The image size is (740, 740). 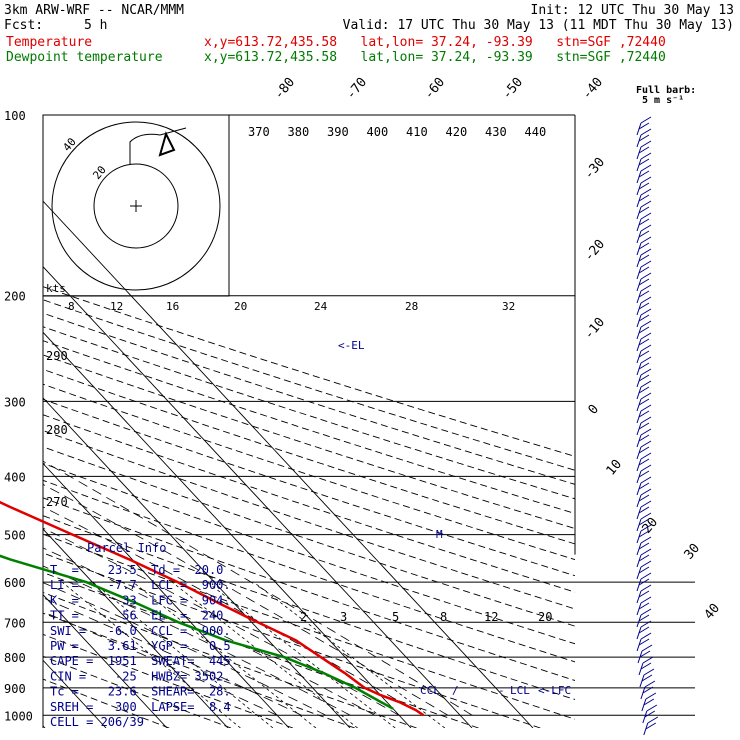 What do you see at coordinates (49, 42) in the screenshot?
I see `legend-temperature-name: Temperature` at bounding box center [49, 42].